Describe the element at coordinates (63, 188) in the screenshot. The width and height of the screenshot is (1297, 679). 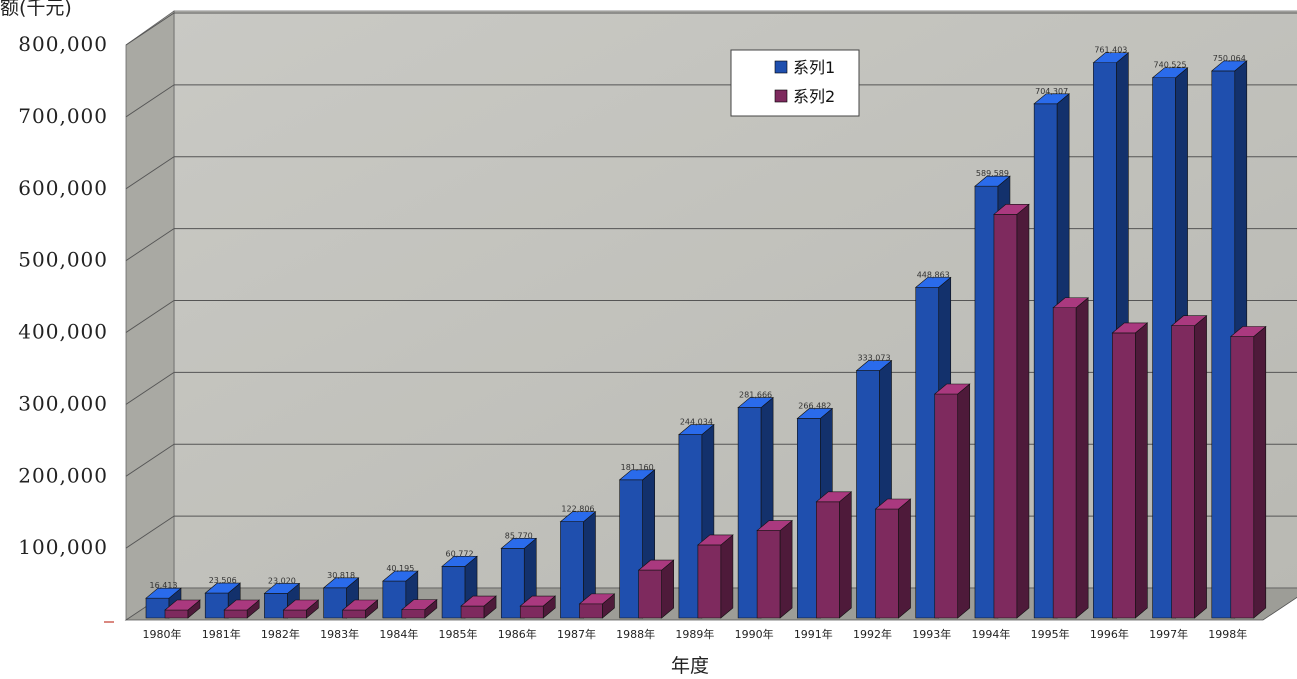
I see `y-tick-label: 600,000` at that location.